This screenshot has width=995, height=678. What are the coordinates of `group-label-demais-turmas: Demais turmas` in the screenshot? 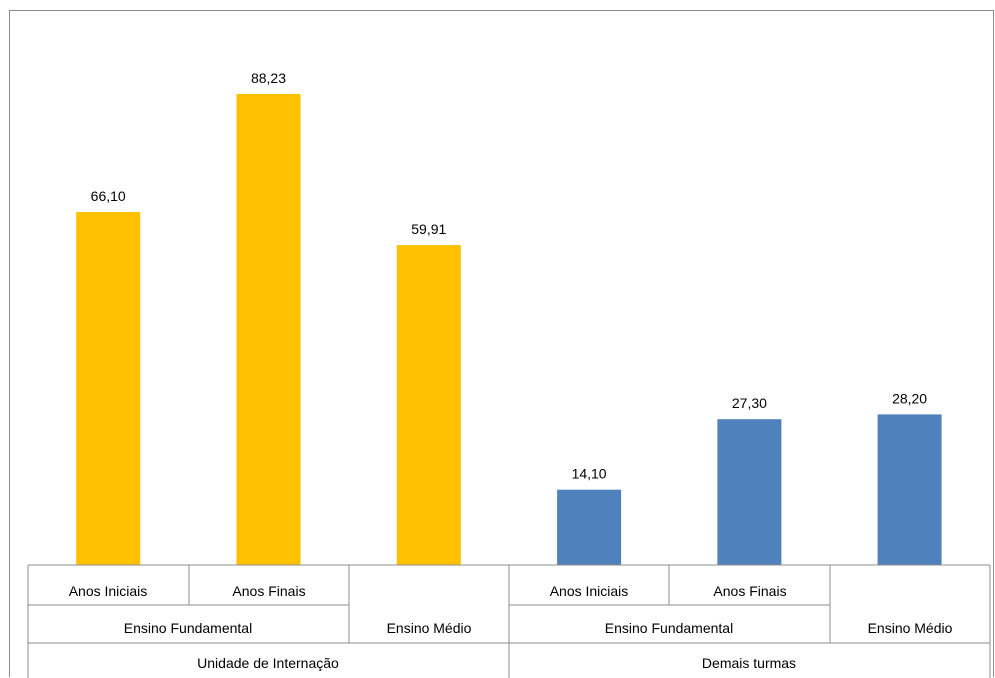 It's located at (749, 663).